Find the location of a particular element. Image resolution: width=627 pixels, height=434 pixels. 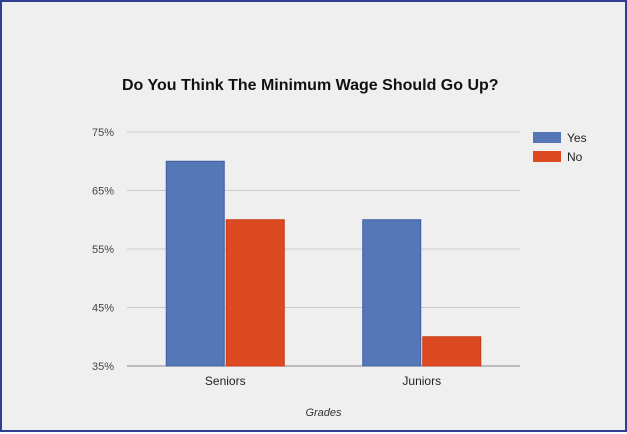

bar-yes-seniors is located at coordinates (195, 263).